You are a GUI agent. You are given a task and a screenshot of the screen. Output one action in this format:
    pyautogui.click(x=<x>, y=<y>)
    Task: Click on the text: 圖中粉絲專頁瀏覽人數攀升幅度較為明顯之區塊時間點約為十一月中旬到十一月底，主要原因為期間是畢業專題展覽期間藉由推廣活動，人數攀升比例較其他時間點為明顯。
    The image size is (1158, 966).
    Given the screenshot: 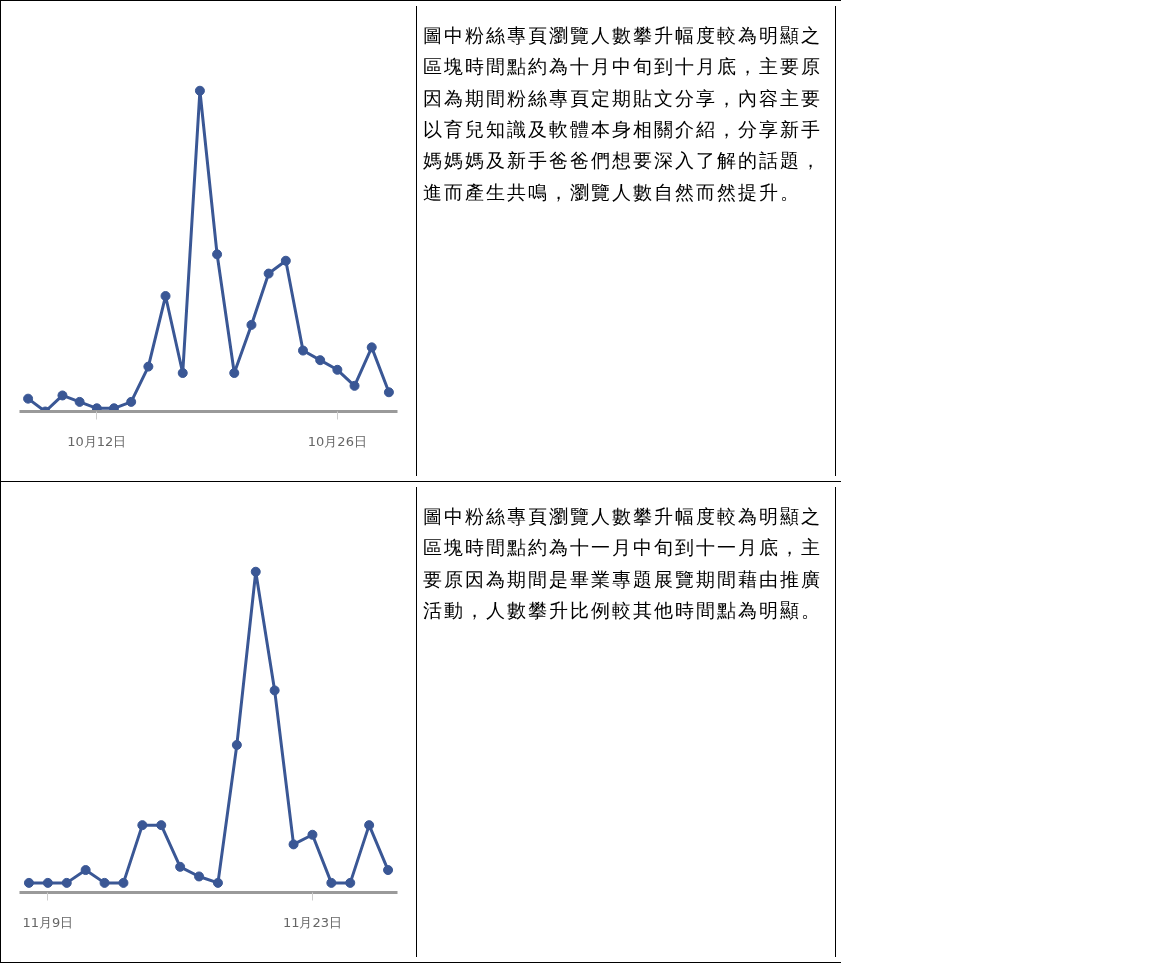 What is the action you would take?
    pyautogui.click(x=623, y=564)
    